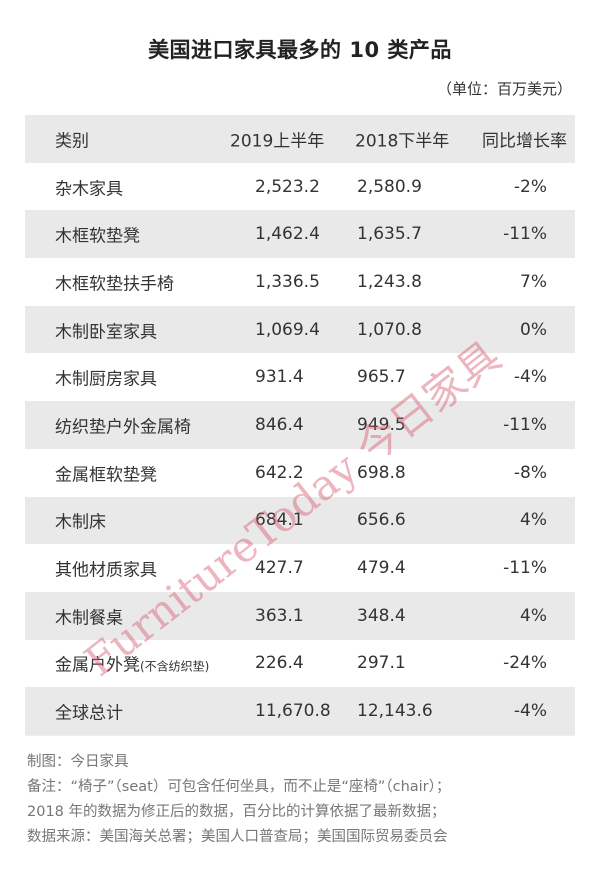 The image size is (600, 891). What do you see at coordinates (530, 186) in the screenshot?
I see `cell-yoy: -2%` at bounding box center [530, 186].